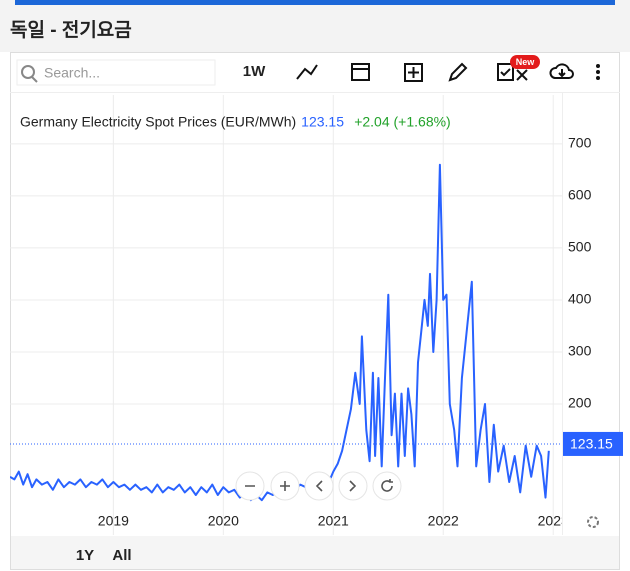  What do you see at coordinates (458, 72) in the screenshot?
I see `draw-button` at bounding box center [458, 72].